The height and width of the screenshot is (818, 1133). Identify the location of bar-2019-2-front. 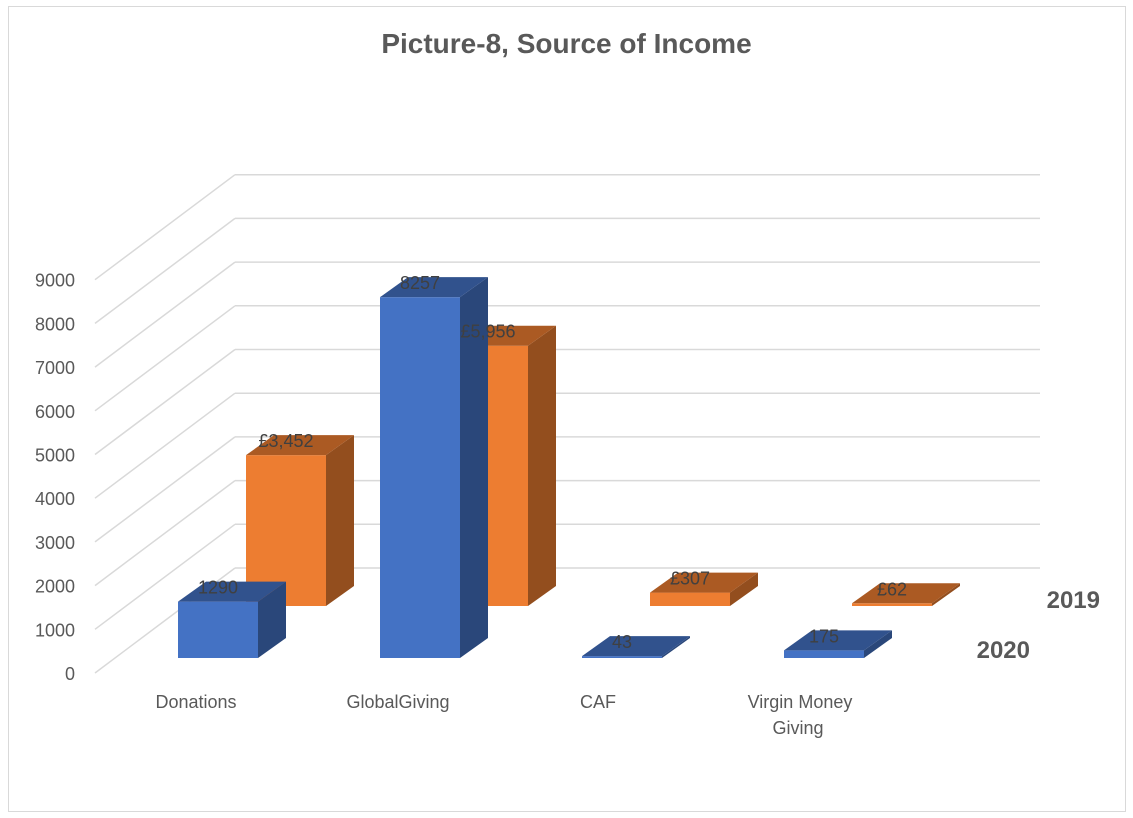
(690, 599).